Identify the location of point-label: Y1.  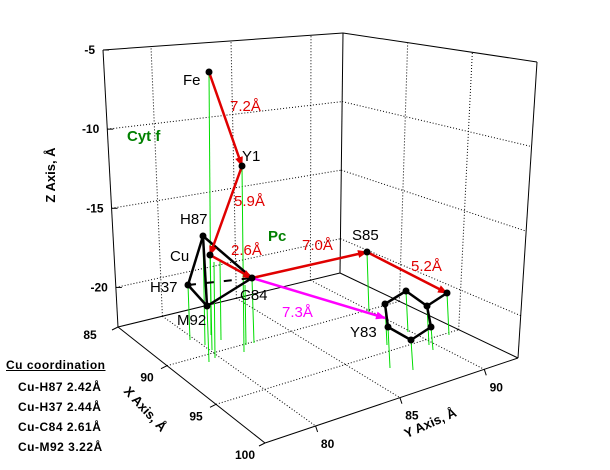
(251, 156).